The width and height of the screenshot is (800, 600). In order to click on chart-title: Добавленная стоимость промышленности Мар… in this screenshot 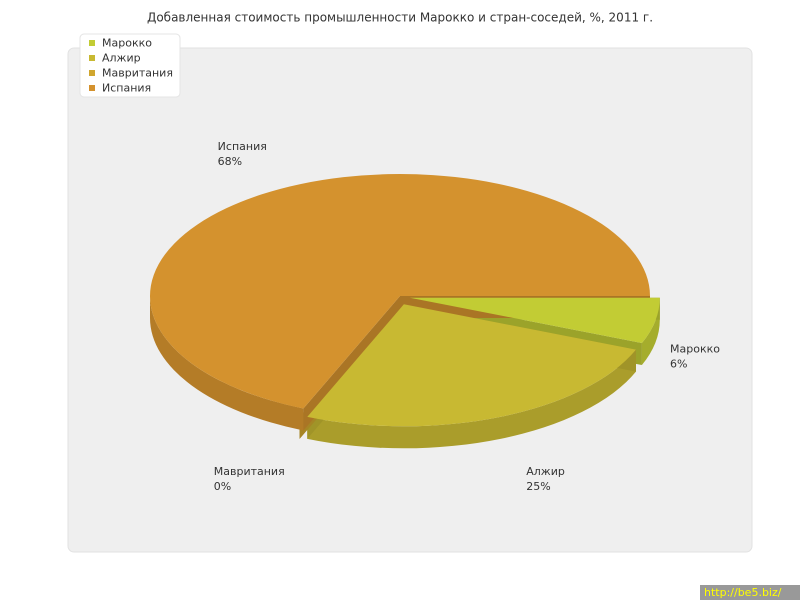, I will do `click(400, 18)`.